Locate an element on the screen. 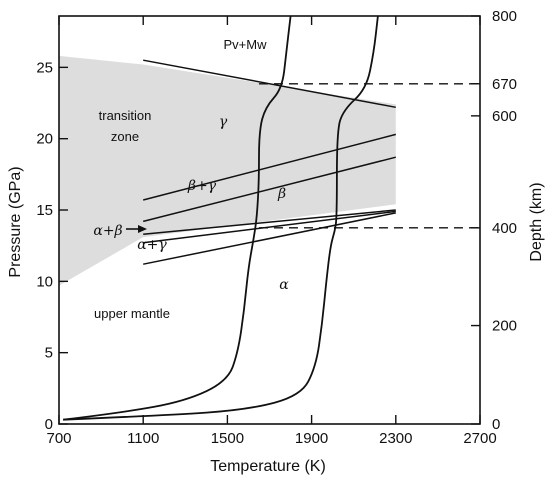 The height and width of the screenshot is (485, 556). x-tick-label: 1500 is located at coordinates (227, 438).